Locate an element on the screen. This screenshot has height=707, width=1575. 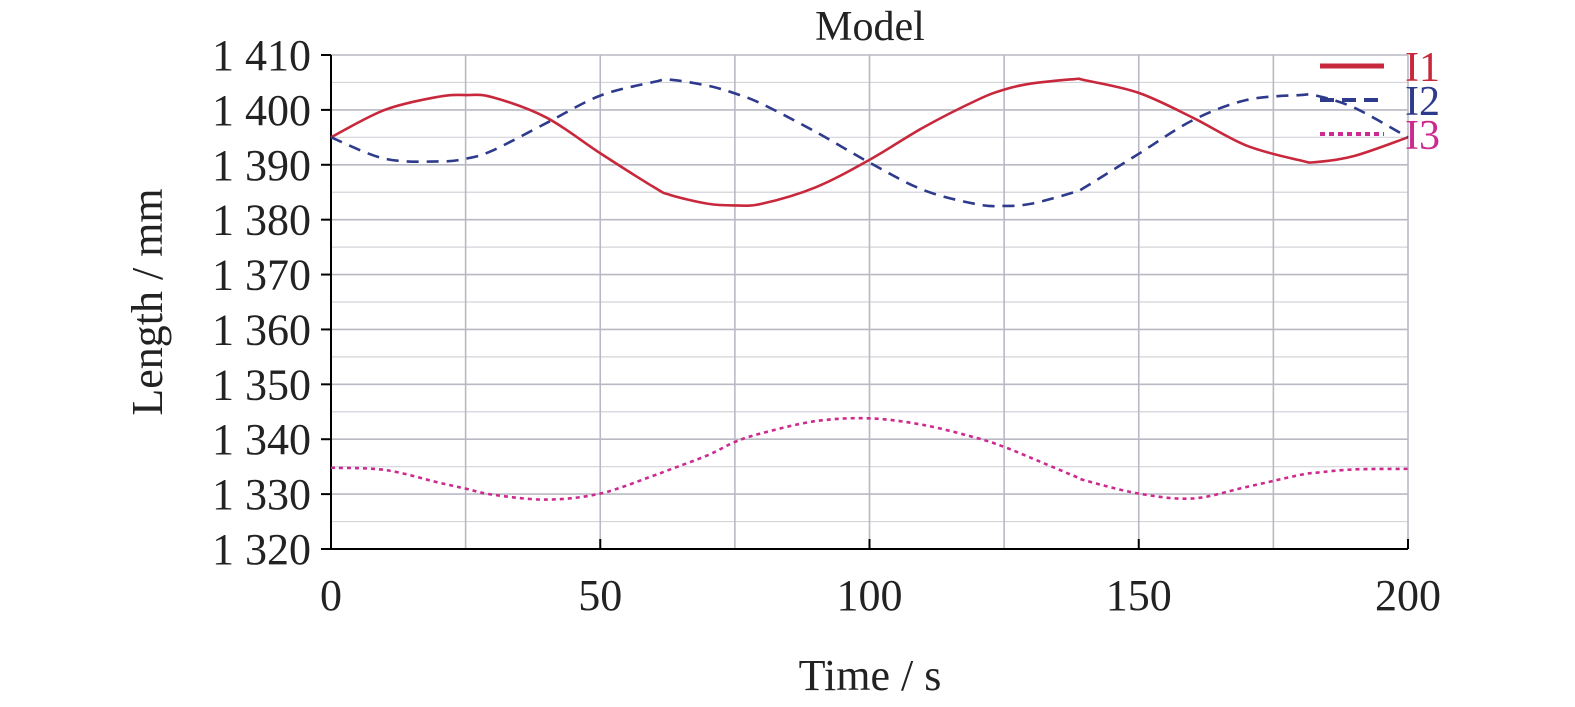
x-axis-title: Time / s is located at coordinates (870, 675).